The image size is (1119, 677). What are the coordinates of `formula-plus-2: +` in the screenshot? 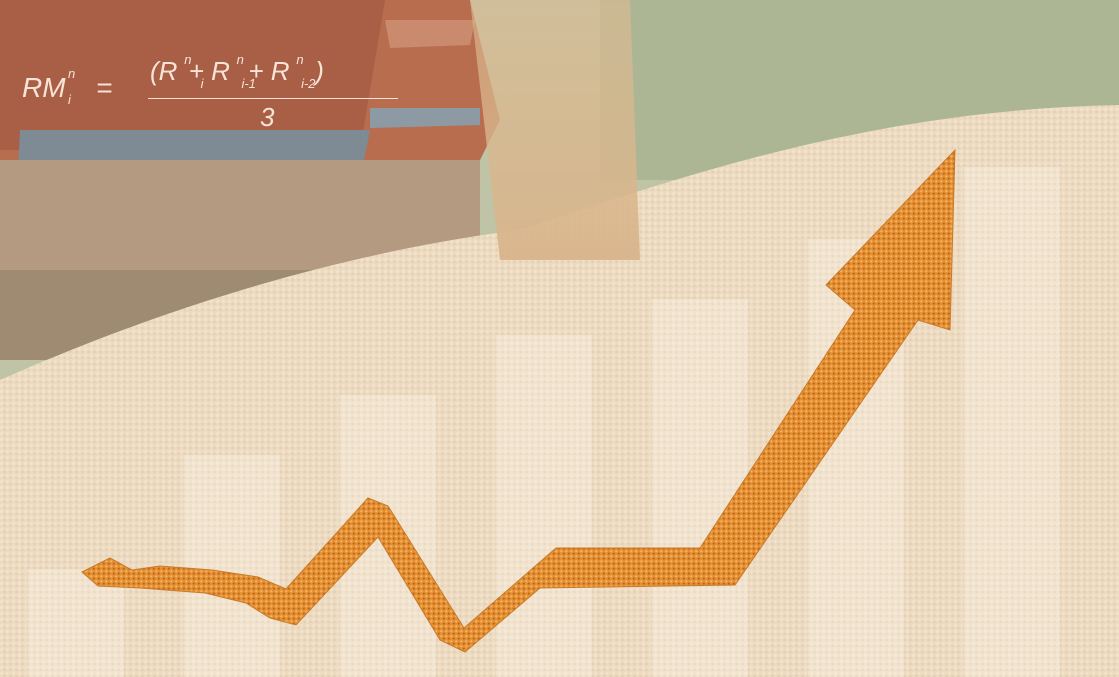 It's located at (256, 71).